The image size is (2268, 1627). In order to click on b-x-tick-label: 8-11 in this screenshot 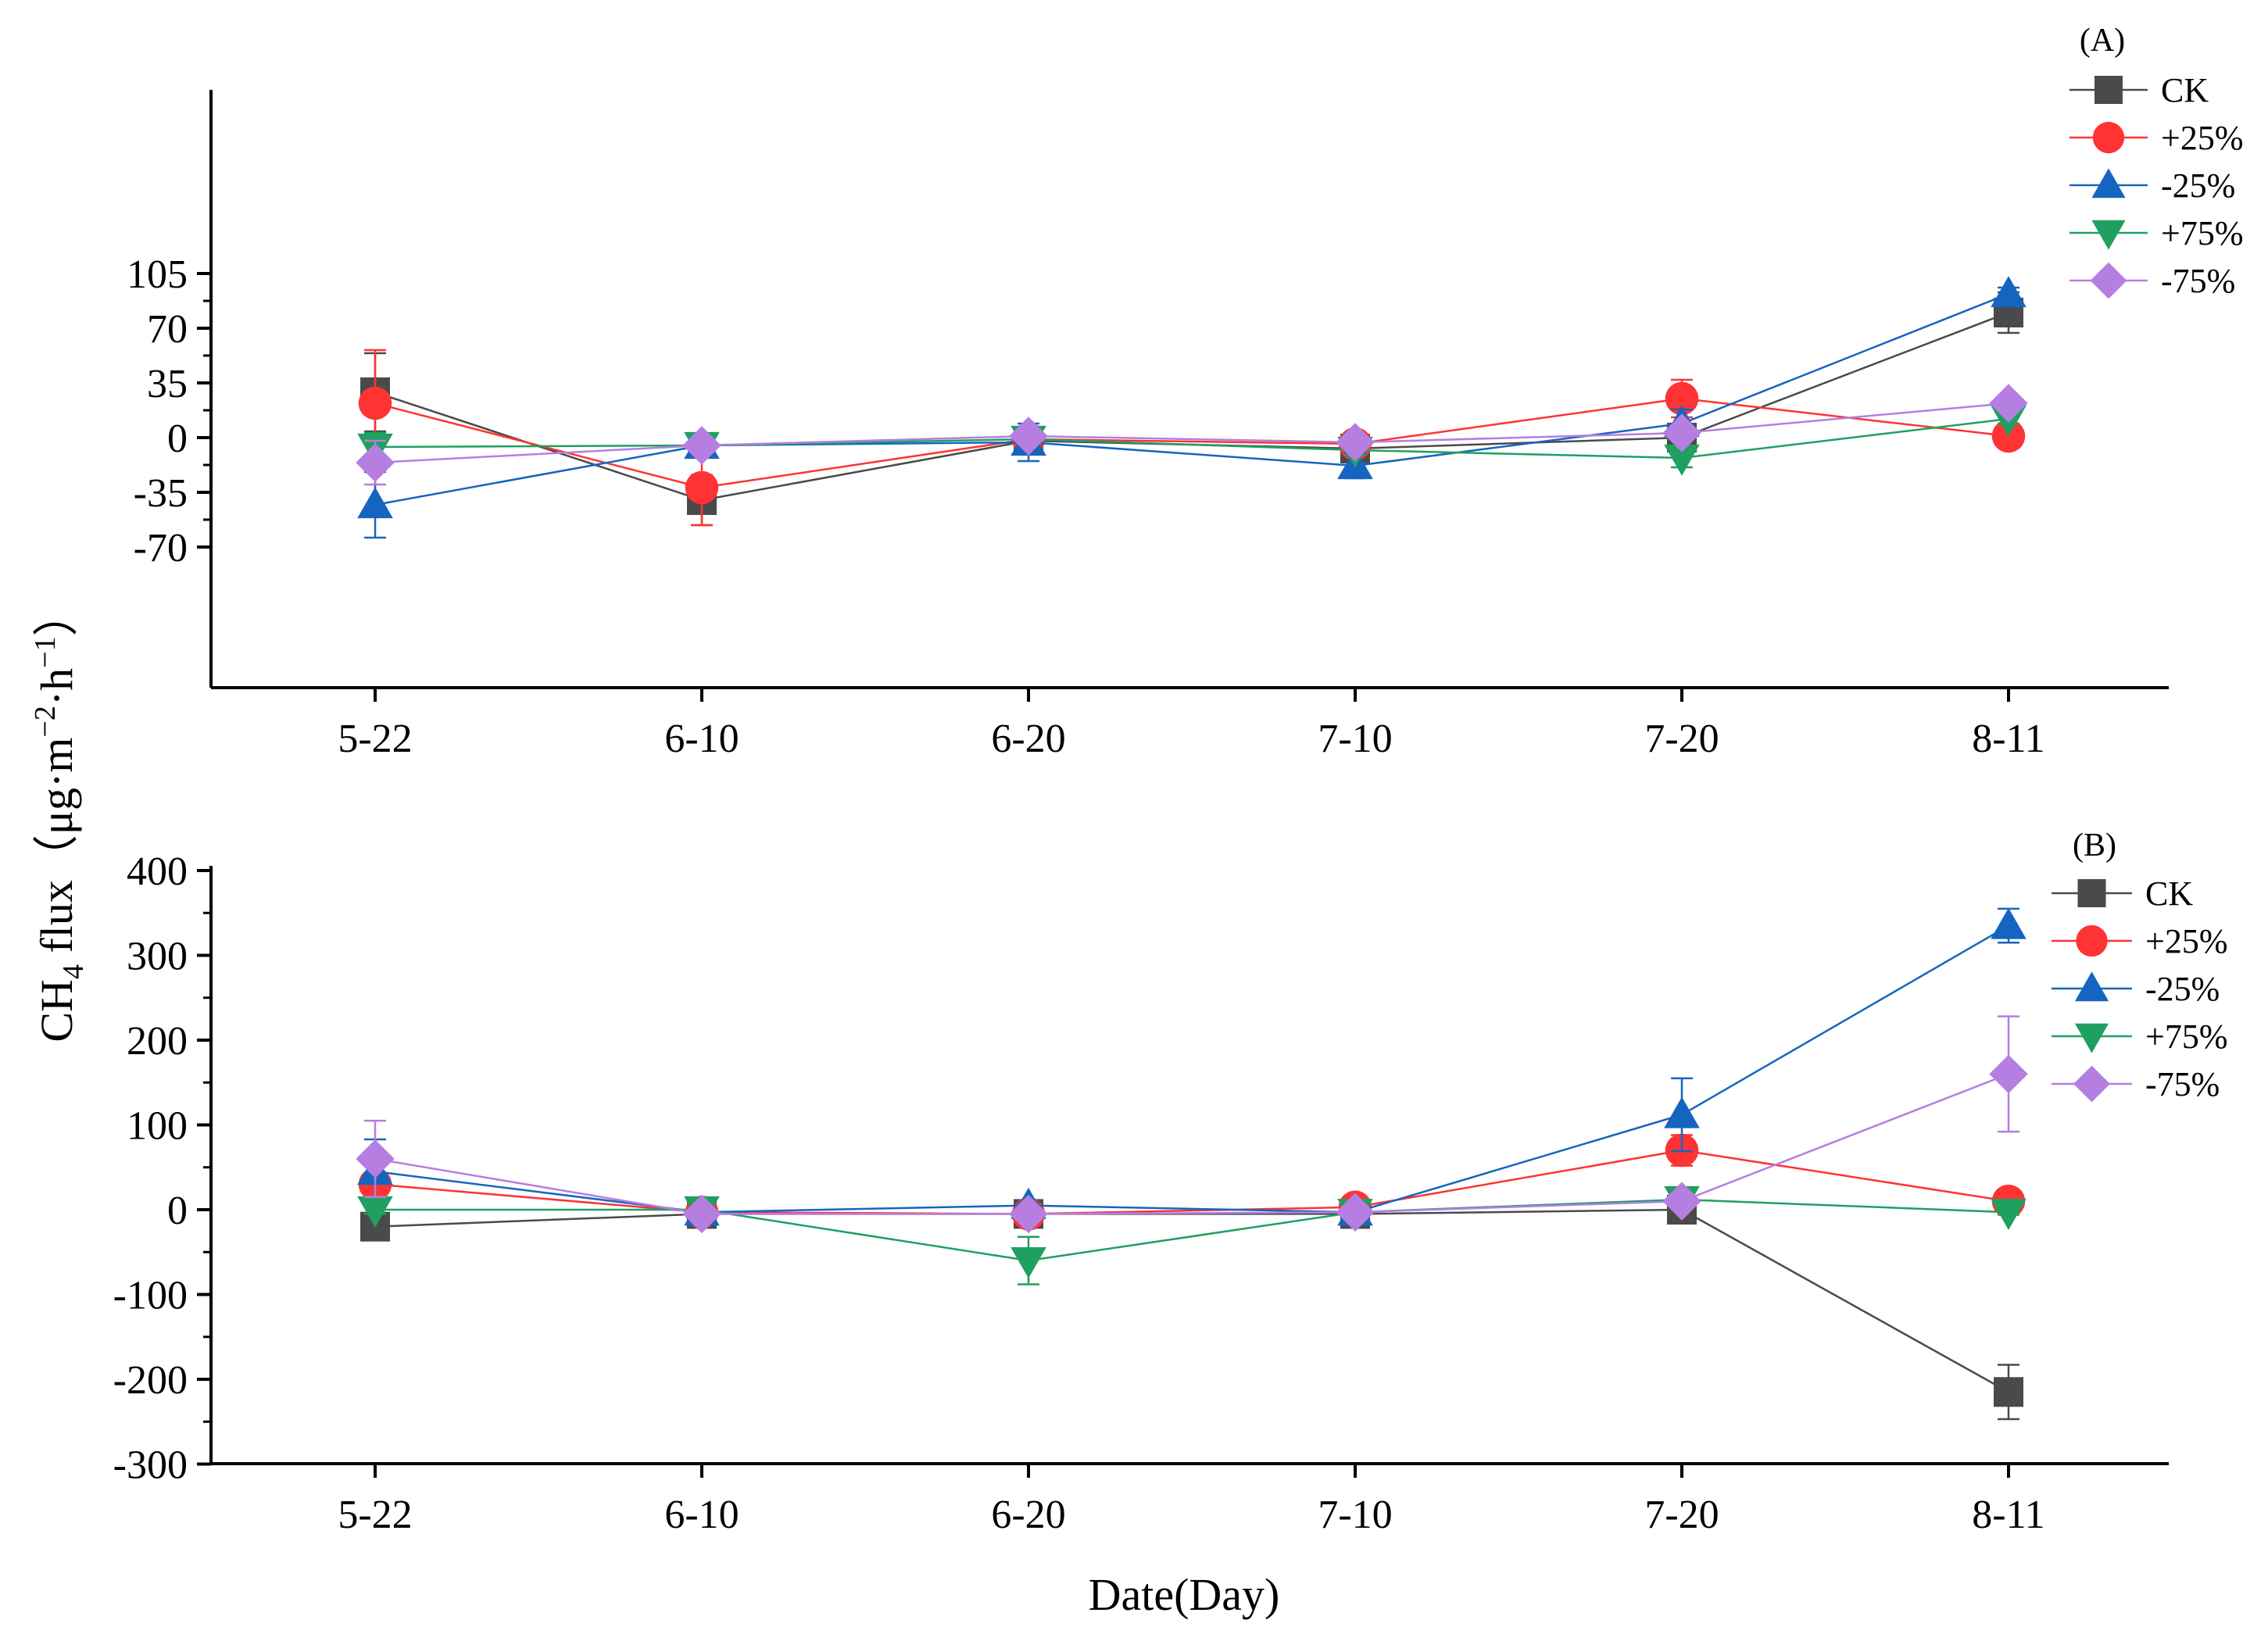, I will do `click(2008, 1515)`.